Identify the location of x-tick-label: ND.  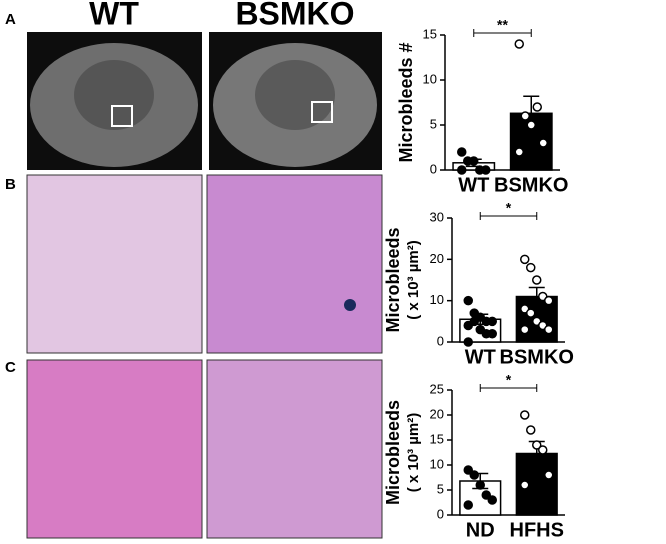
(480, 530).